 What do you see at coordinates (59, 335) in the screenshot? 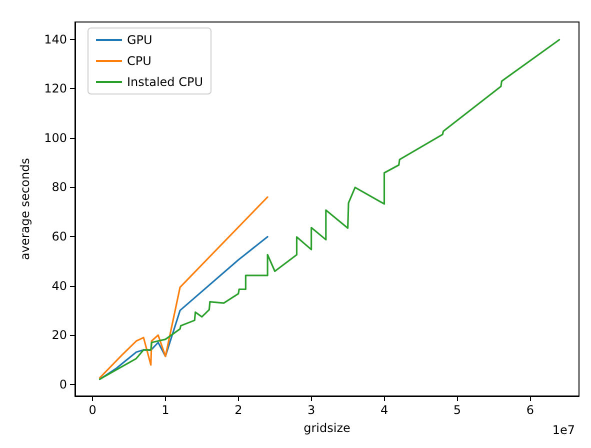
I see `y-tick-label: 20` at bounding box center [59, 335].